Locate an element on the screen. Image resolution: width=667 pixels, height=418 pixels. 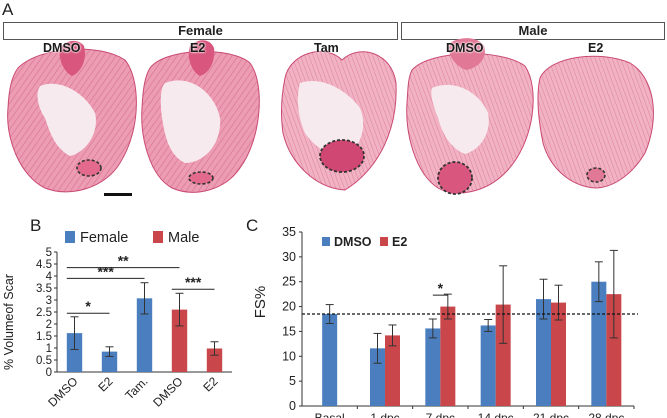
y-tick-label: 0.5 is located at coordinates (44, 361).